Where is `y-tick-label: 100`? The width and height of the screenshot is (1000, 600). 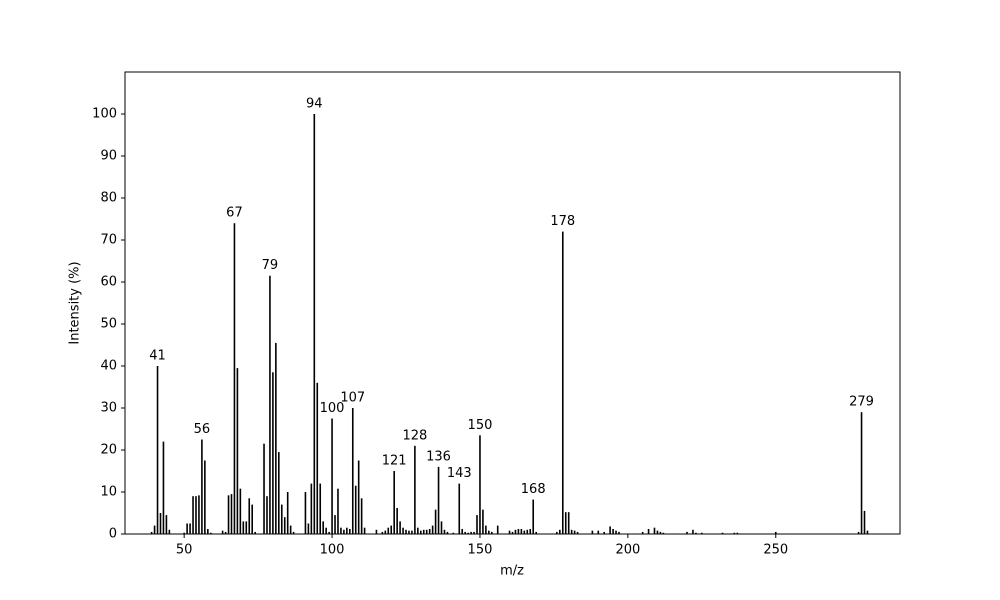 y-tick-label: 100 is located at coordinates (104, 114).